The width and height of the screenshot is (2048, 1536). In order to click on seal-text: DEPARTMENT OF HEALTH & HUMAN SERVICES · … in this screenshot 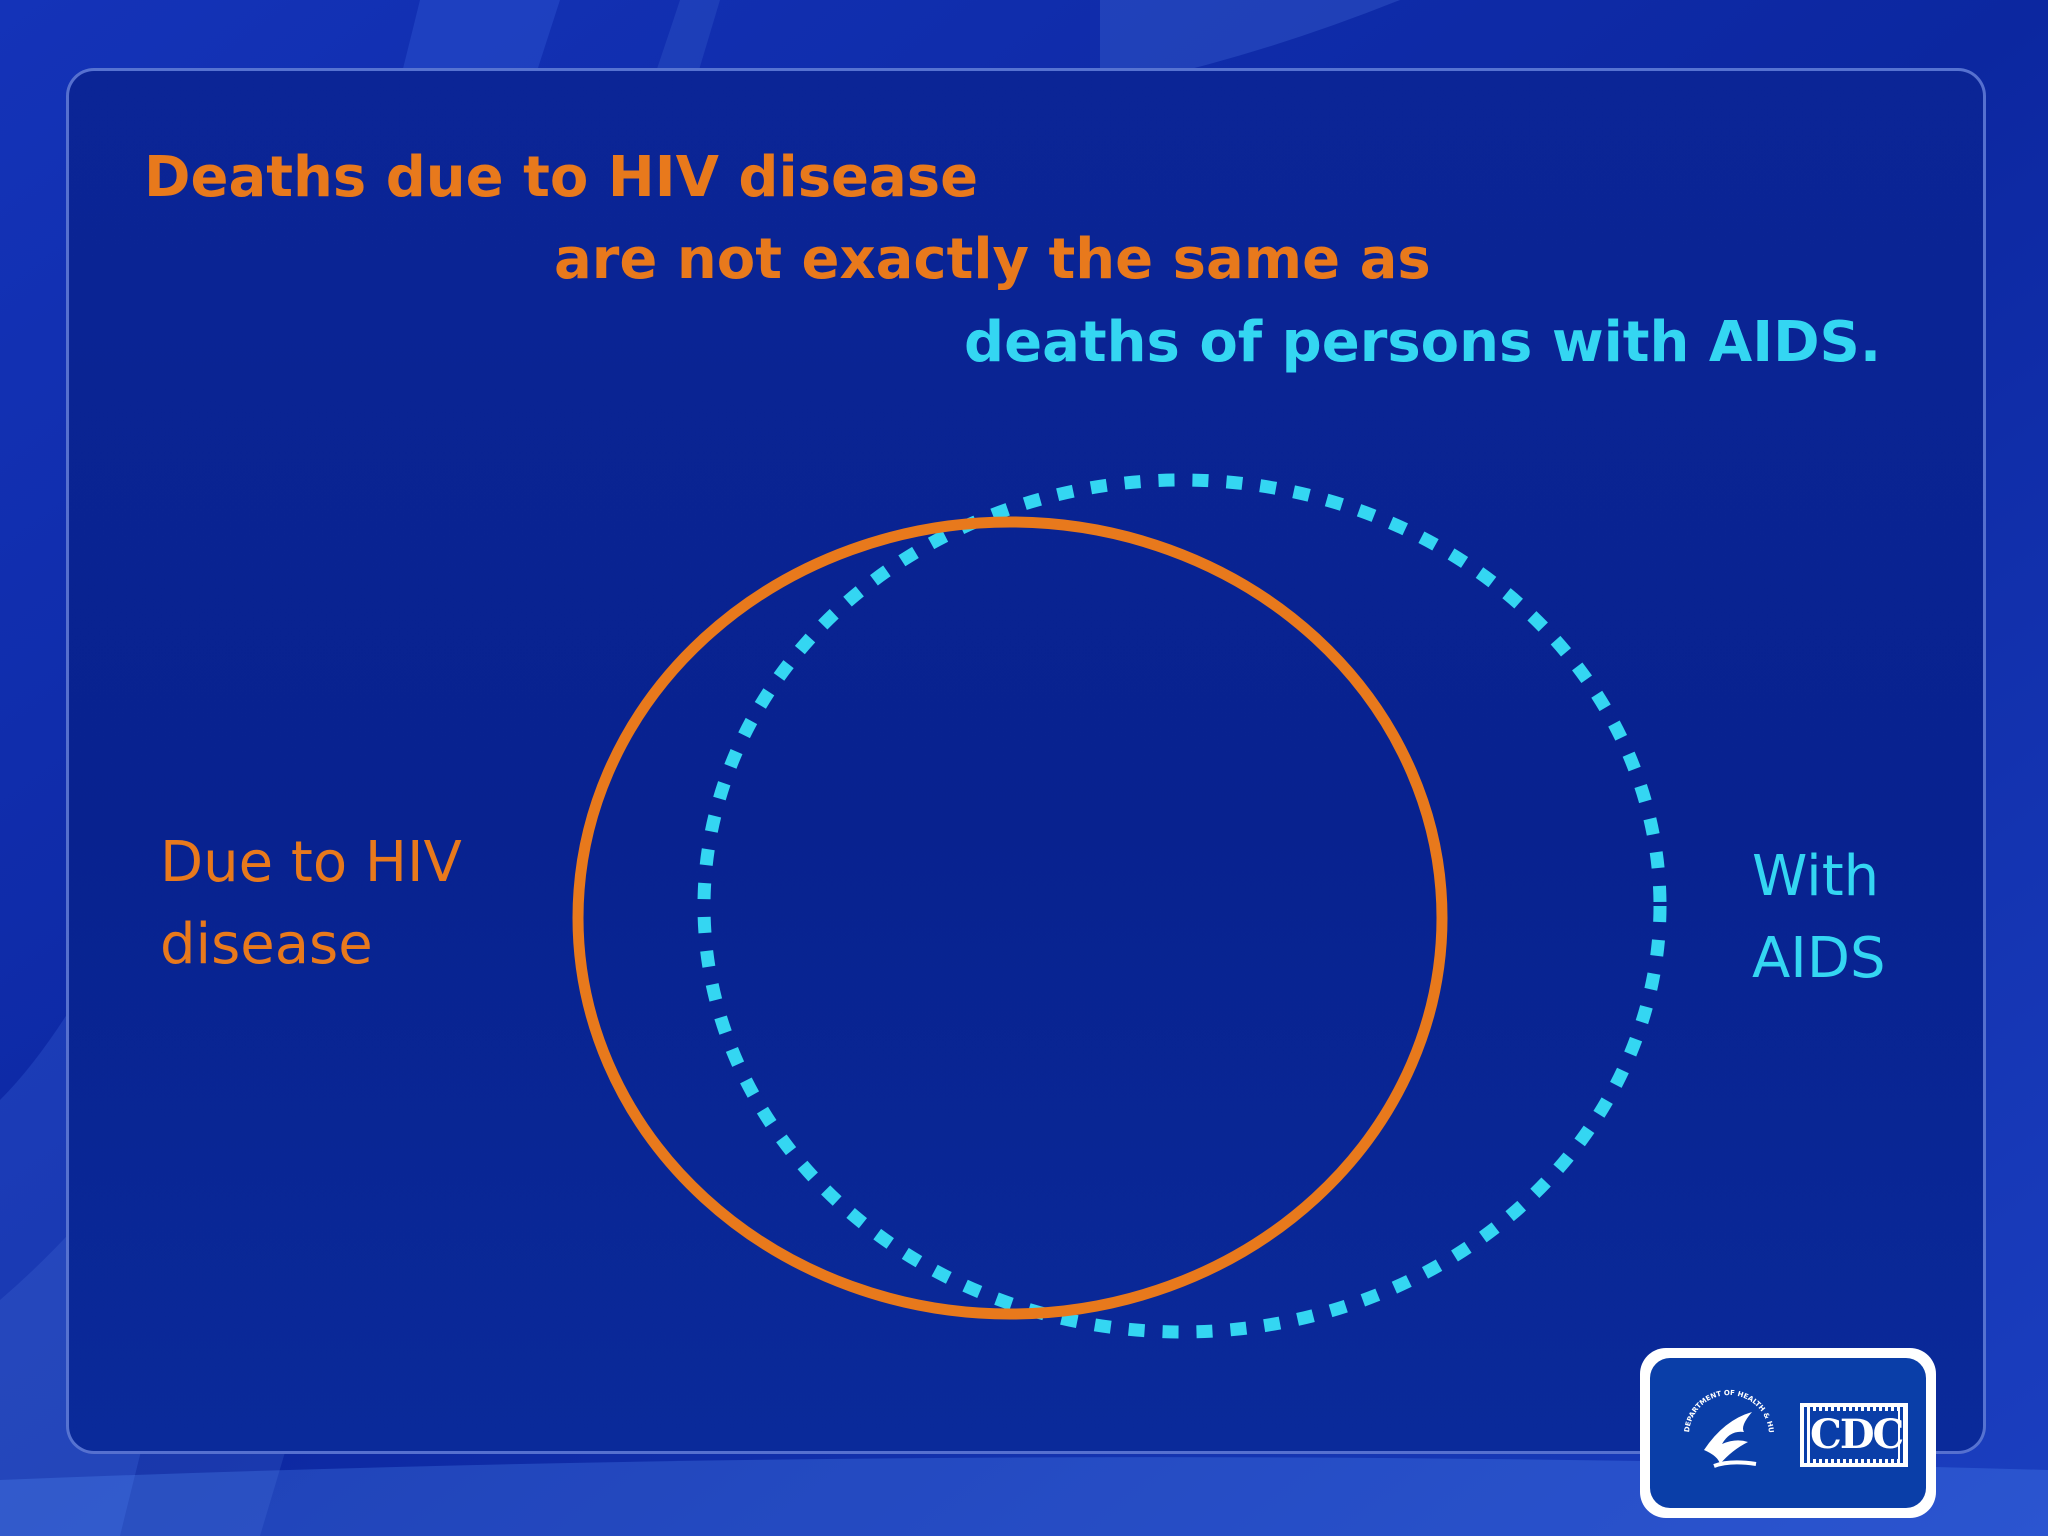, I will do `click(1724, 1407)`.